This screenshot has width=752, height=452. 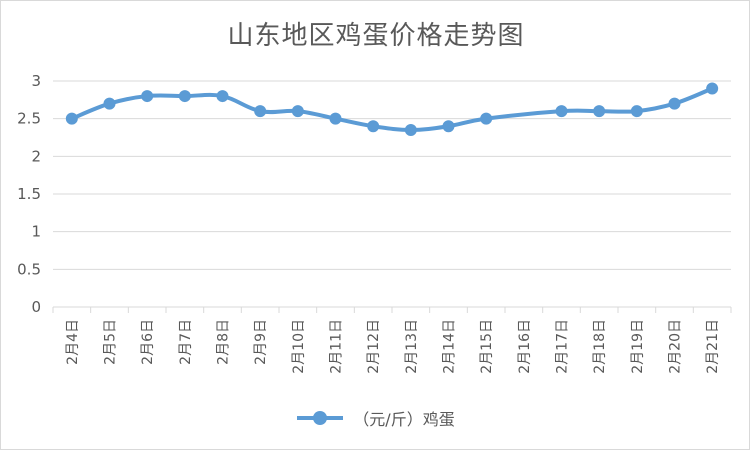 I want to click on x-tick-label: 2月19日, so click(x=638, y=346).